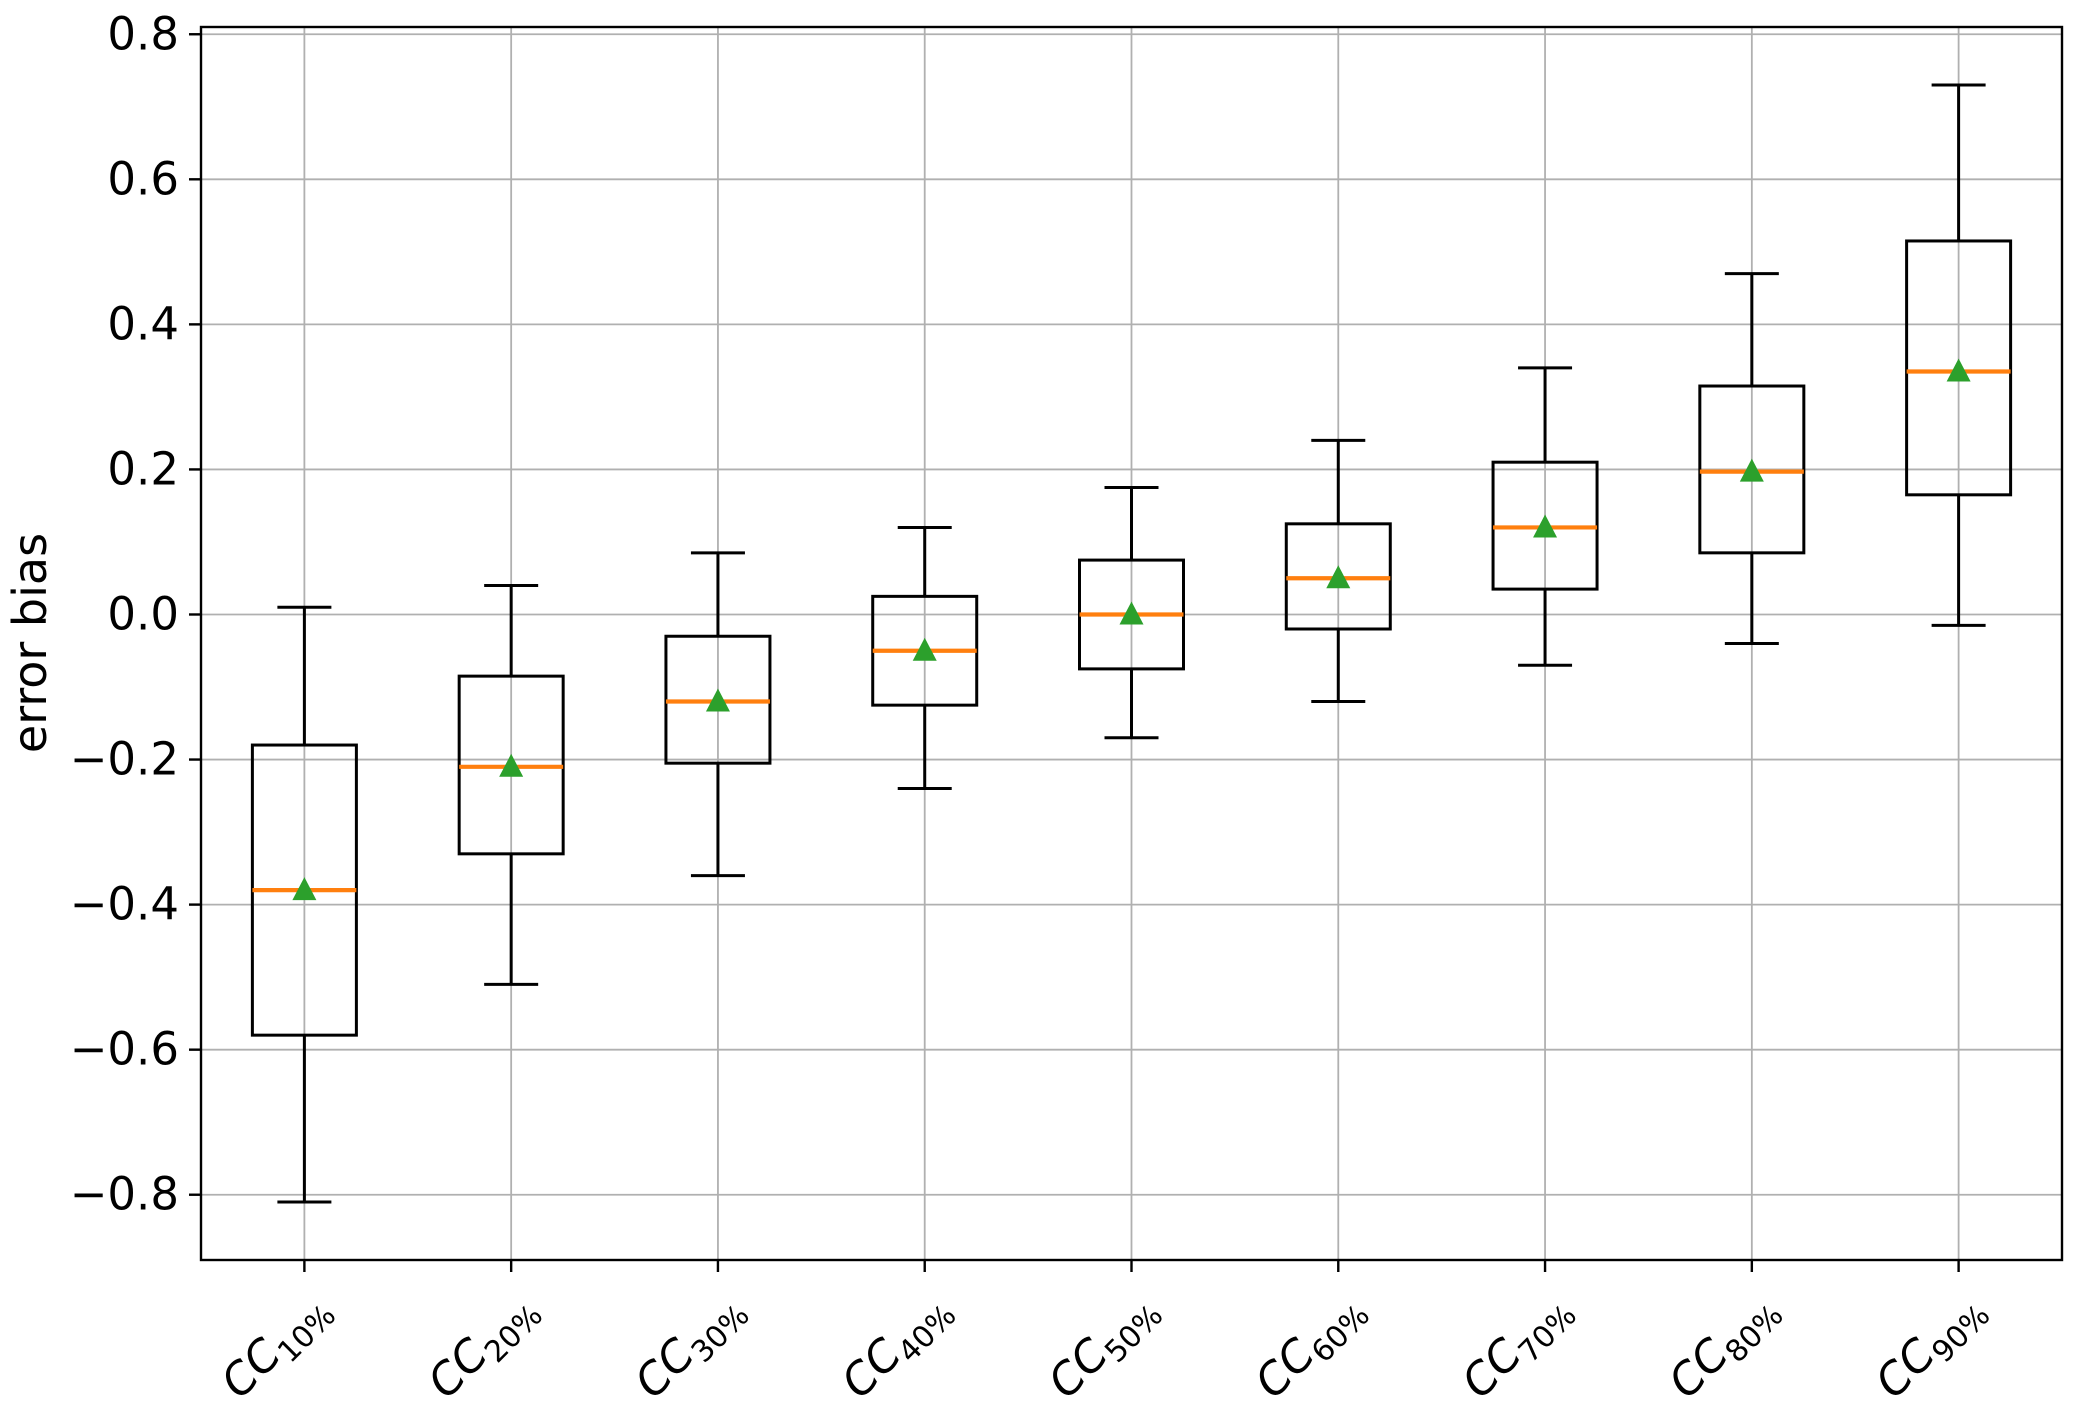  Describe the element at coordinates (143, 468) in the screenshot. I see `y-tick-label: 0.2` at that location.